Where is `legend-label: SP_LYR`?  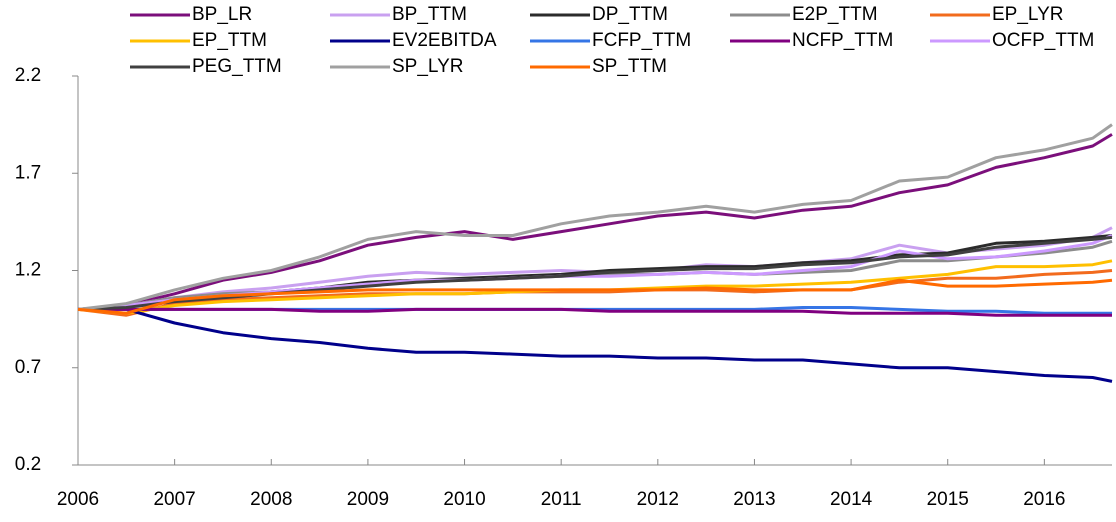 legend-label: SP_LYR is located at coordinates (427, 66).